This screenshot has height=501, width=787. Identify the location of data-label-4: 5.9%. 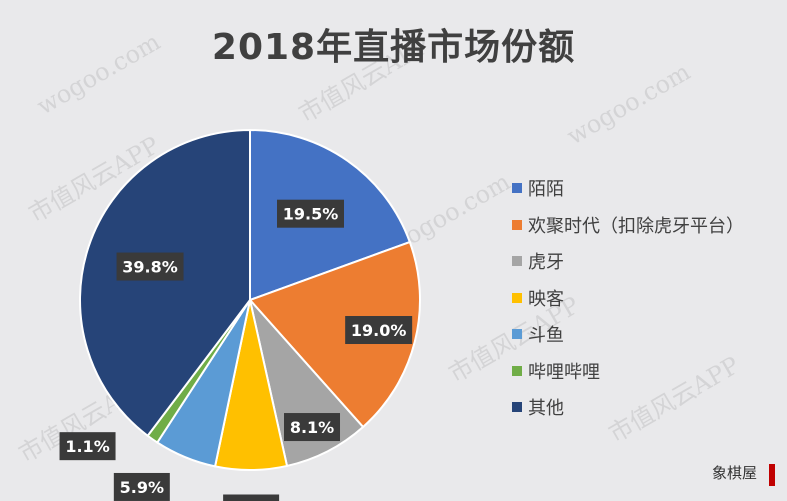
(141, 486).